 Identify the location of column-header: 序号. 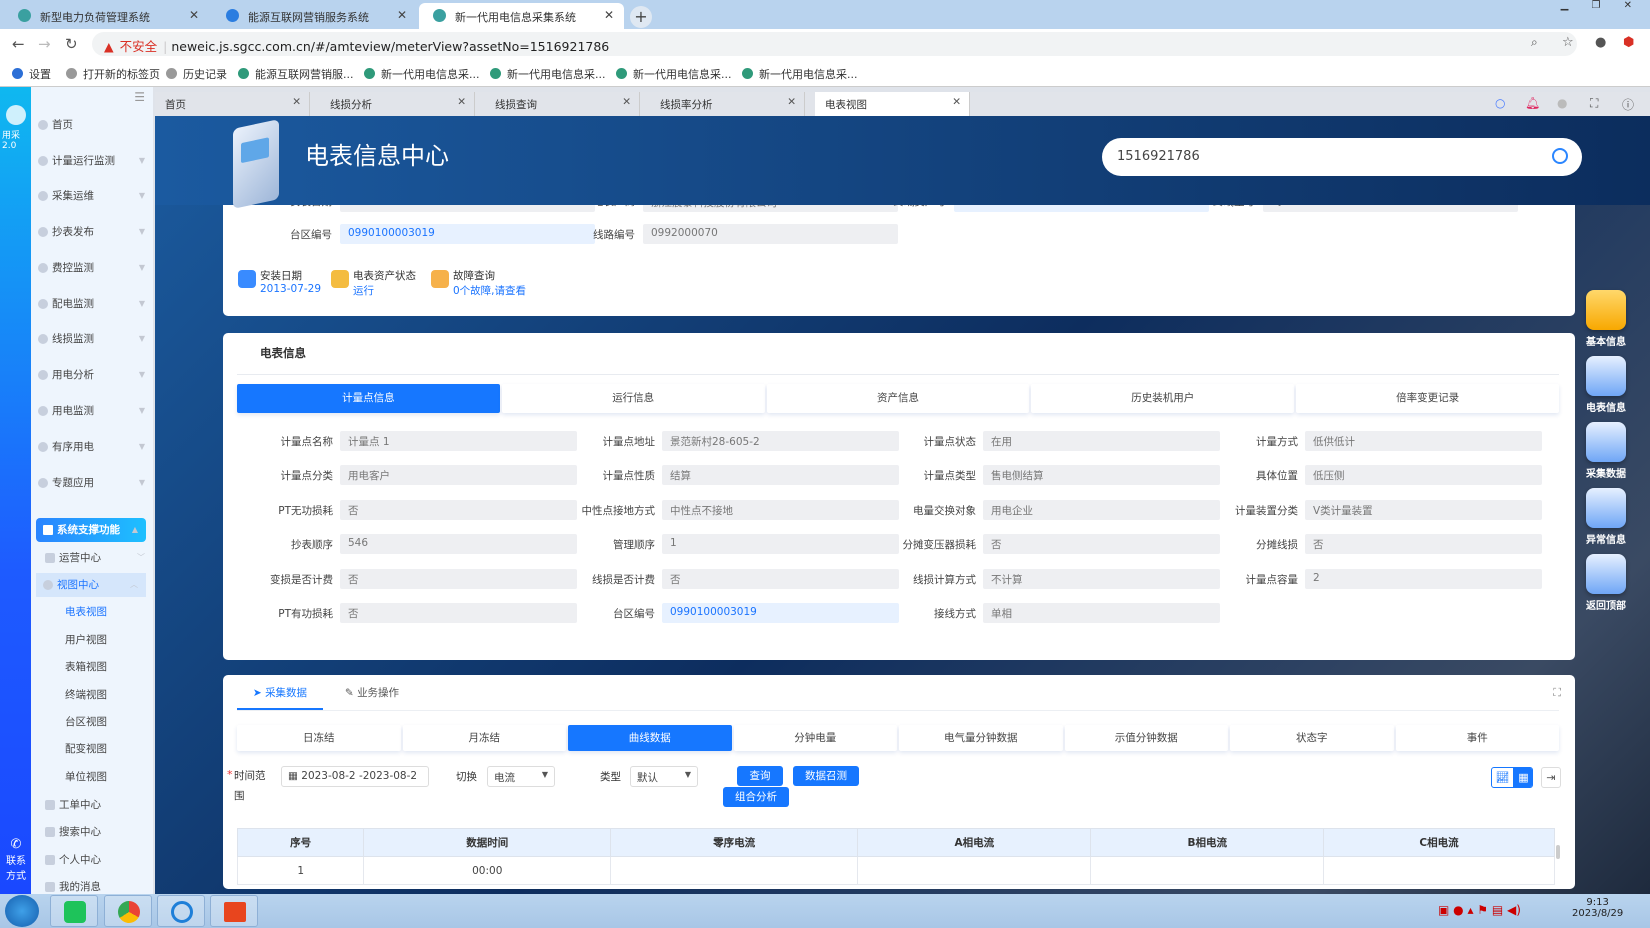
(300, 842).